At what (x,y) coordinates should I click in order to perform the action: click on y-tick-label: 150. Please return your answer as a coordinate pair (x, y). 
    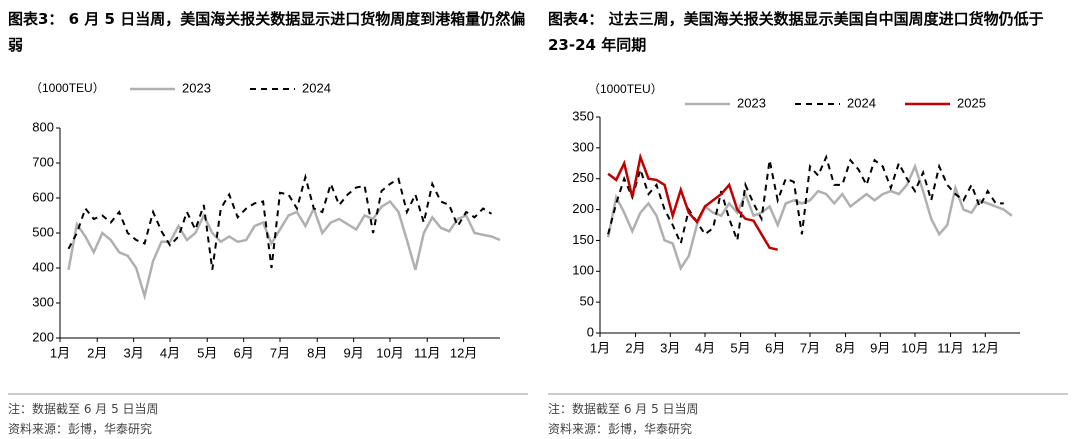
    Looking at the image, I should click on (583, 239).